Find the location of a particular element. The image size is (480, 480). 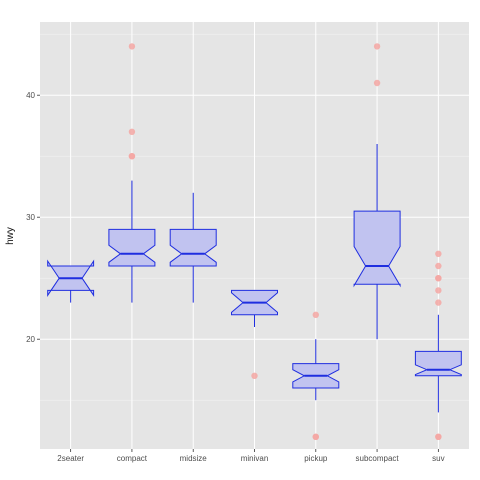

box-suv is located at coordinates (438, 345).